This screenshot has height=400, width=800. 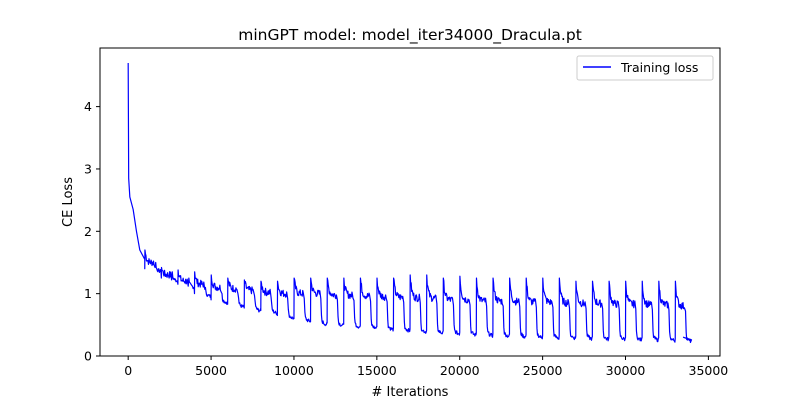 I want to click on x-tick-label: 20000, so click(x=460, y=370).